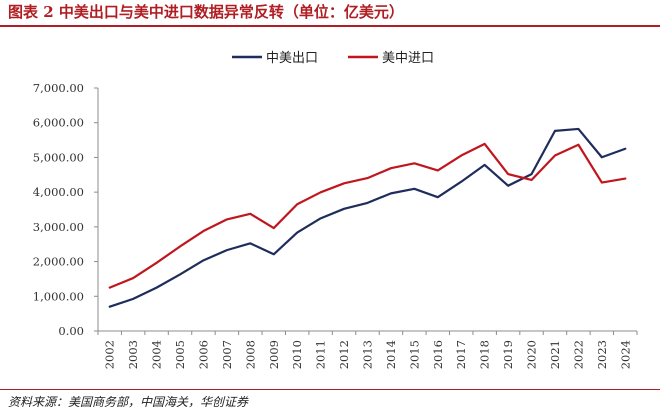 Image resolution: width=660 pixels, height=411 pixels. Describe the element at coordinates (485, 354) in the screenshot. I see `x-tick-label: 2018` at that location.